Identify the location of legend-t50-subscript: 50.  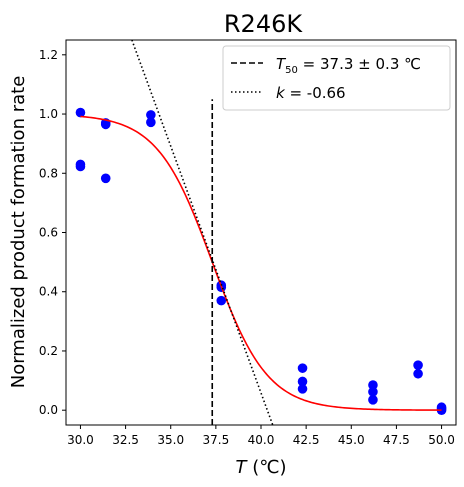
(291, 70).